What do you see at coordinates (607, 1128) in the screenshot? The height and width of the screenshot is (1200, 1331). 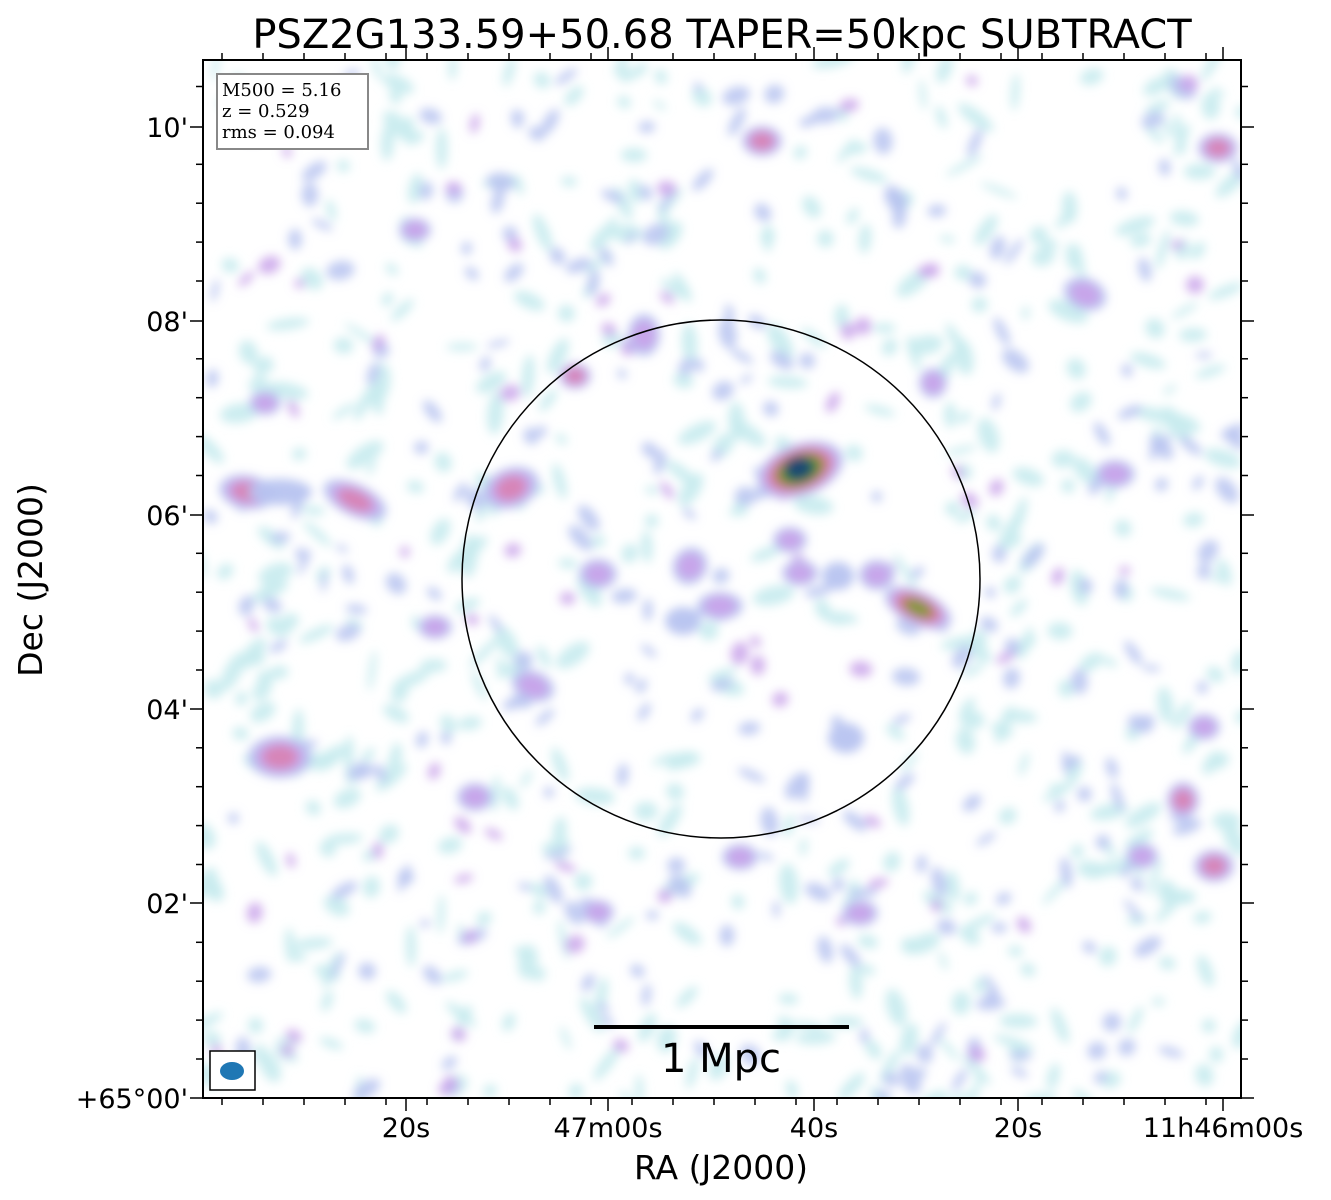 I see `x-tick-label: 47m00s` at bounding box center [607, 1128].